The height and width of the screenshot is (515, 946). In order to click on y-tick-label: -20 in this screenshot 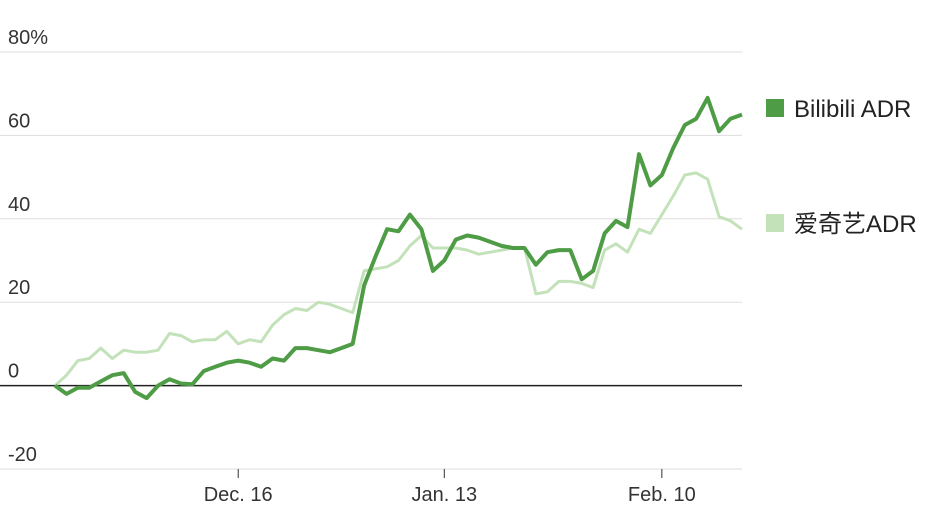, I will do `click(22, 455)`.